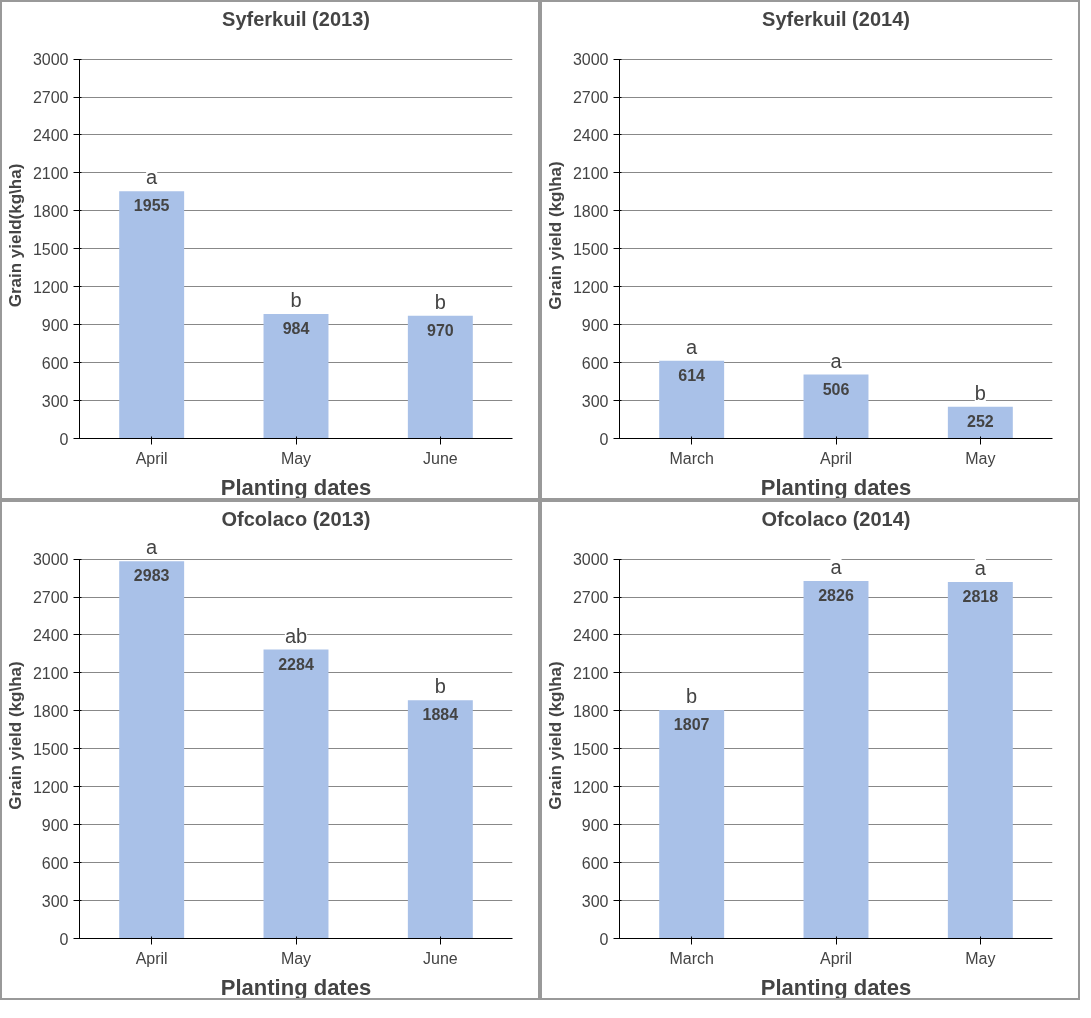  I want to click on annotation: ab, so click(296, 635).